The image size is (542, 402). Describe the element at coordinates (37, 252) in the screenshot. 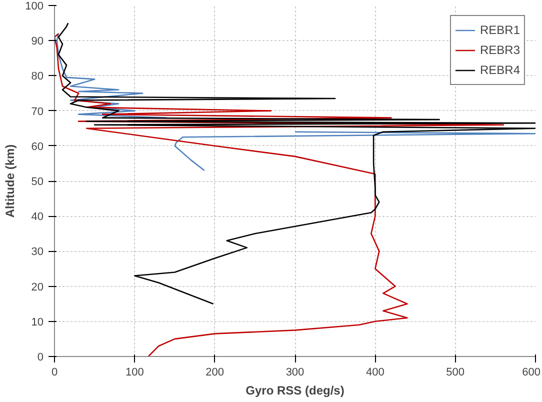

I see `y-tick-label: 30` at that location.